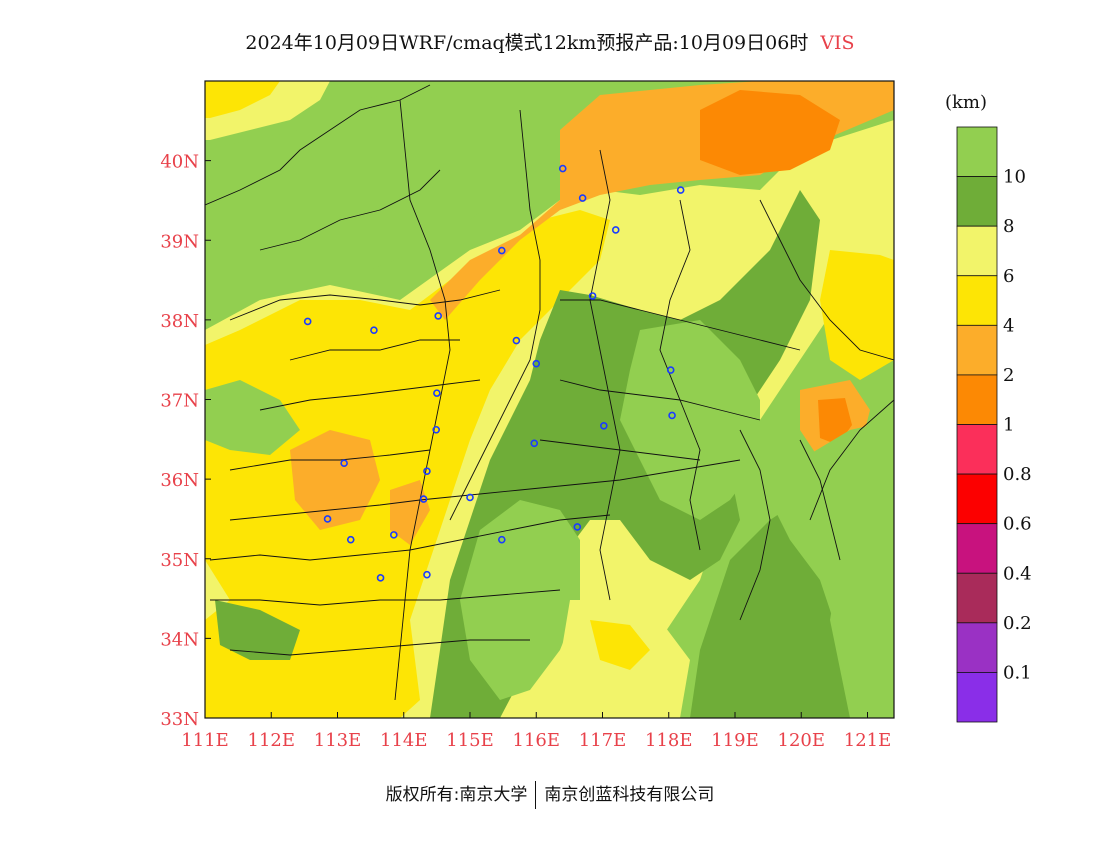 The height and width of the screenshot is (850, 1100). What do you see at coordinates (857, 315) in the screenshot?
I see `region-yellow-coast` at bounding box center [857, 315].